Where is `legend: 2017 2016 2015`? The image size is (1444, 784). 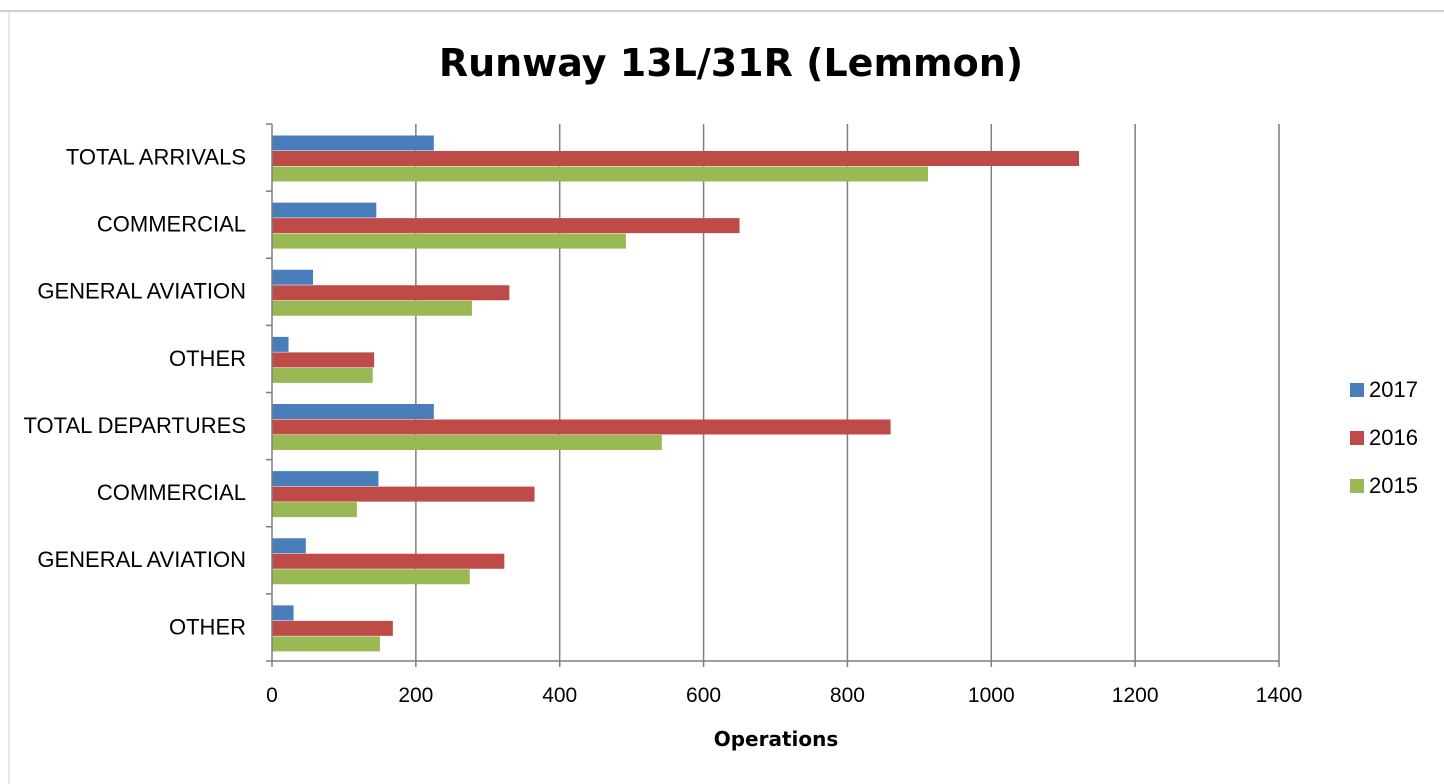 legend: 2017 2016 2015 is located at coordinates (1384, 437).